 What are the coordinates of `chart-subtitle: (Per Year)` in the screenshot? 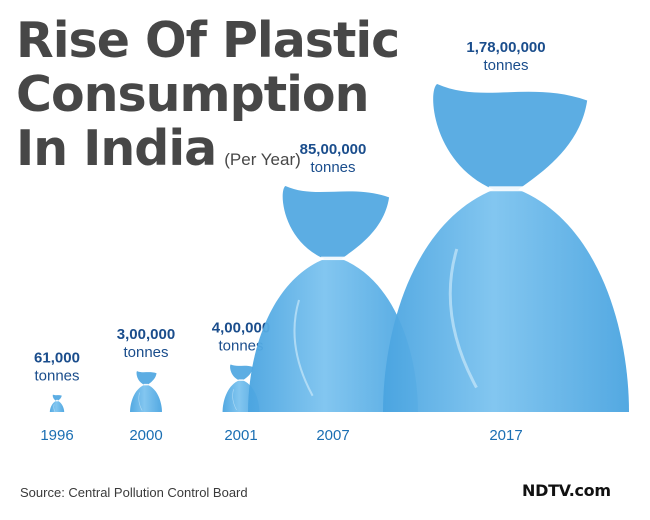 It's located at (262, 159).